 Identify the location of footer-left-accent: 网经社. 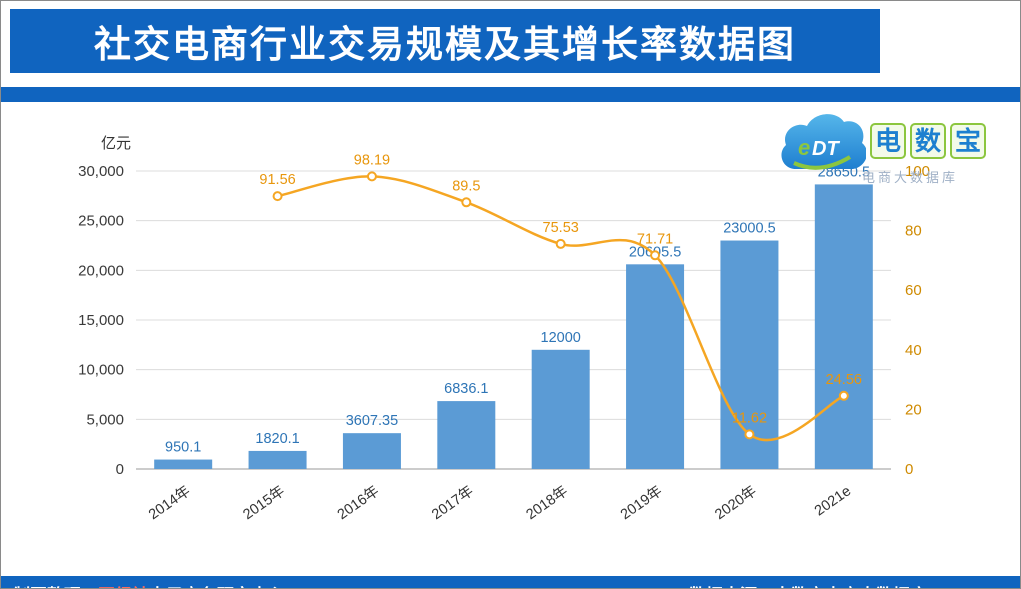
(123, 587).